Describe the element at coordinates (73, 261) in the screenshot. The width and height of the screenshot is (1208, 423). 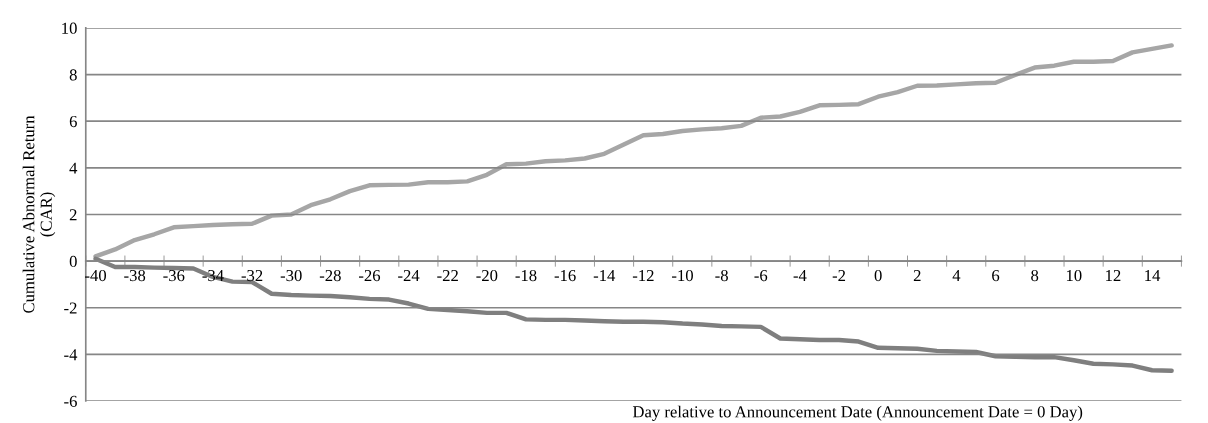
I see `y-tick-label: 0` at that location.